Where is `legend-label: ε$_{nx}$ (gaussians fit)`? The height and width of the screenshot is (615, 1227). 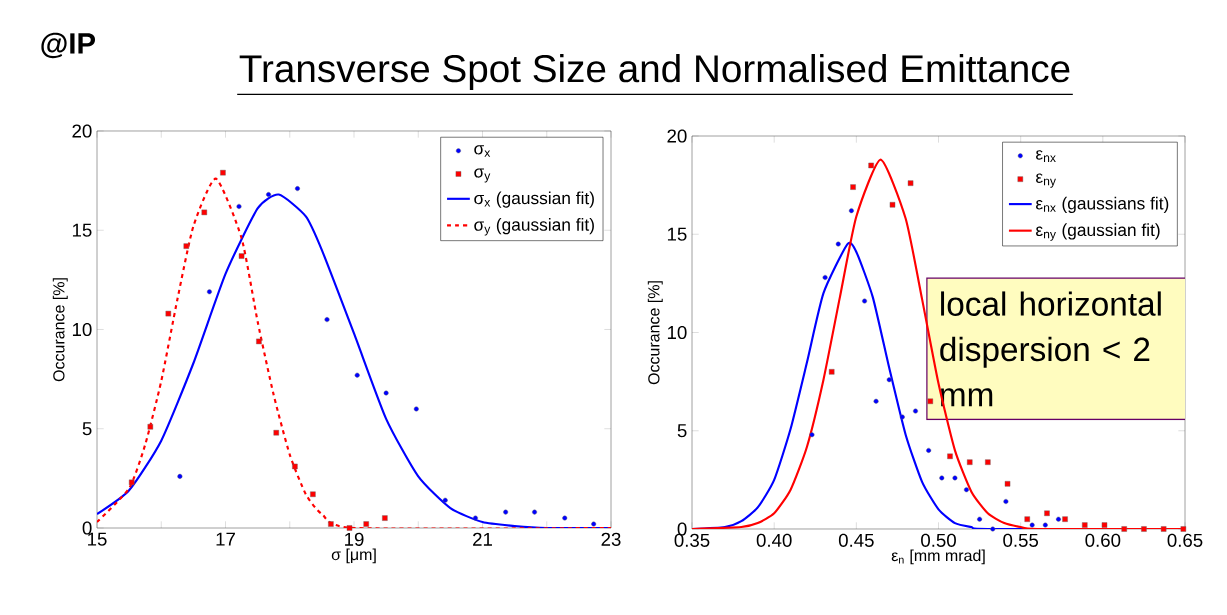
legend-label: ε$_{nx}$ (gaussians fit) is located at coordinates (1102, 204).